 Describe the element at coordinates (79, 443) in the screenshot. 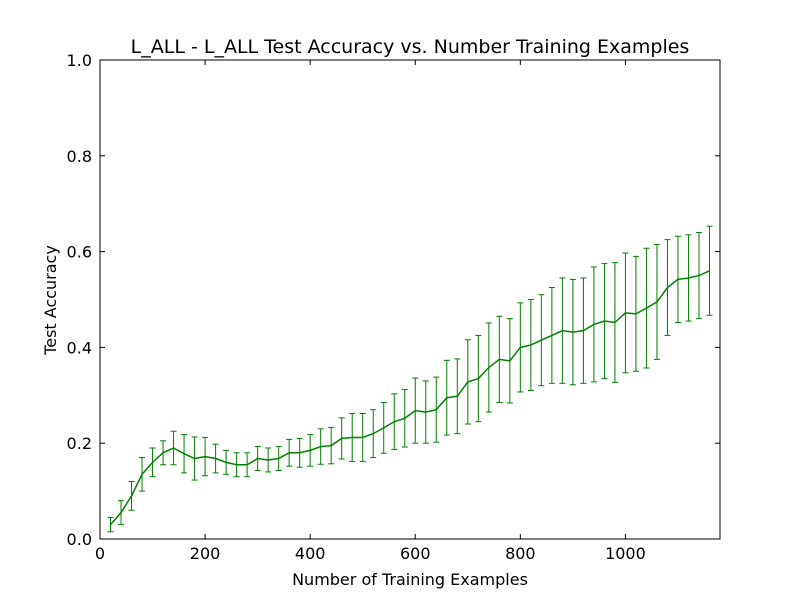

I see `y-tick-label: 0.2` at that location.